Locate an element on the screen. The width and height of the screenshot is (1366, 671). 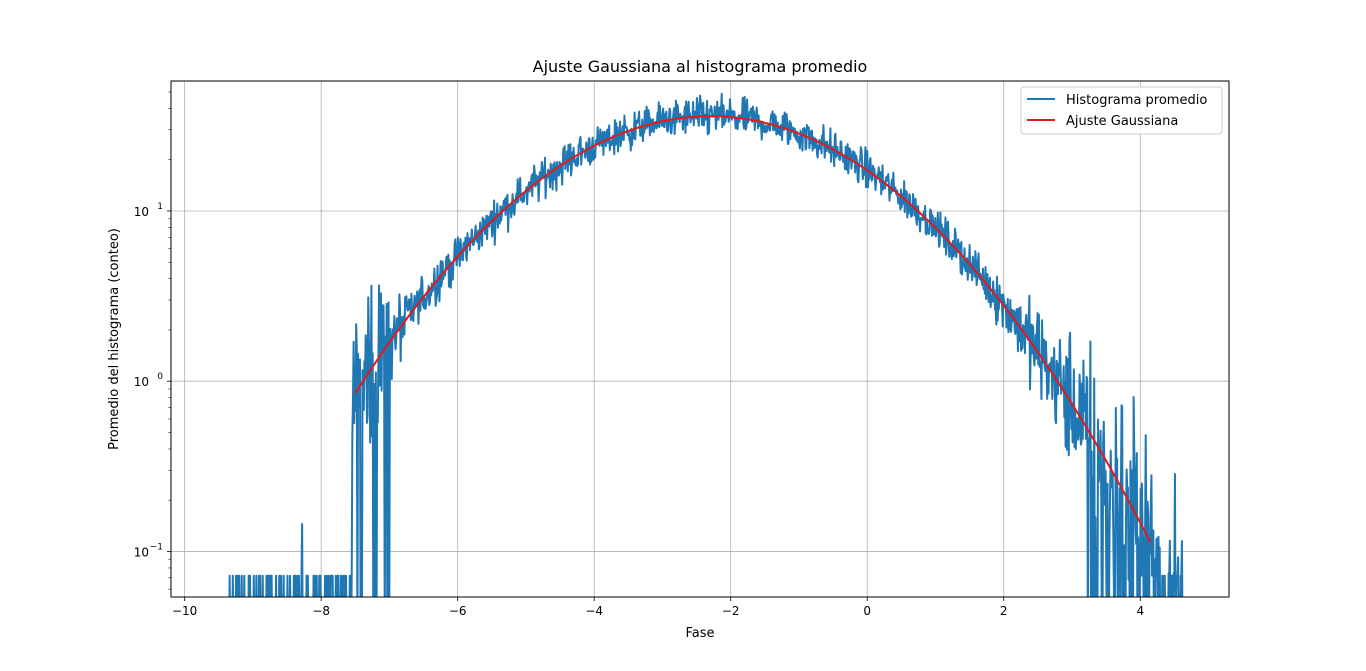
y-tick-label-exponent: 1 is located at coordinates (160, 207).